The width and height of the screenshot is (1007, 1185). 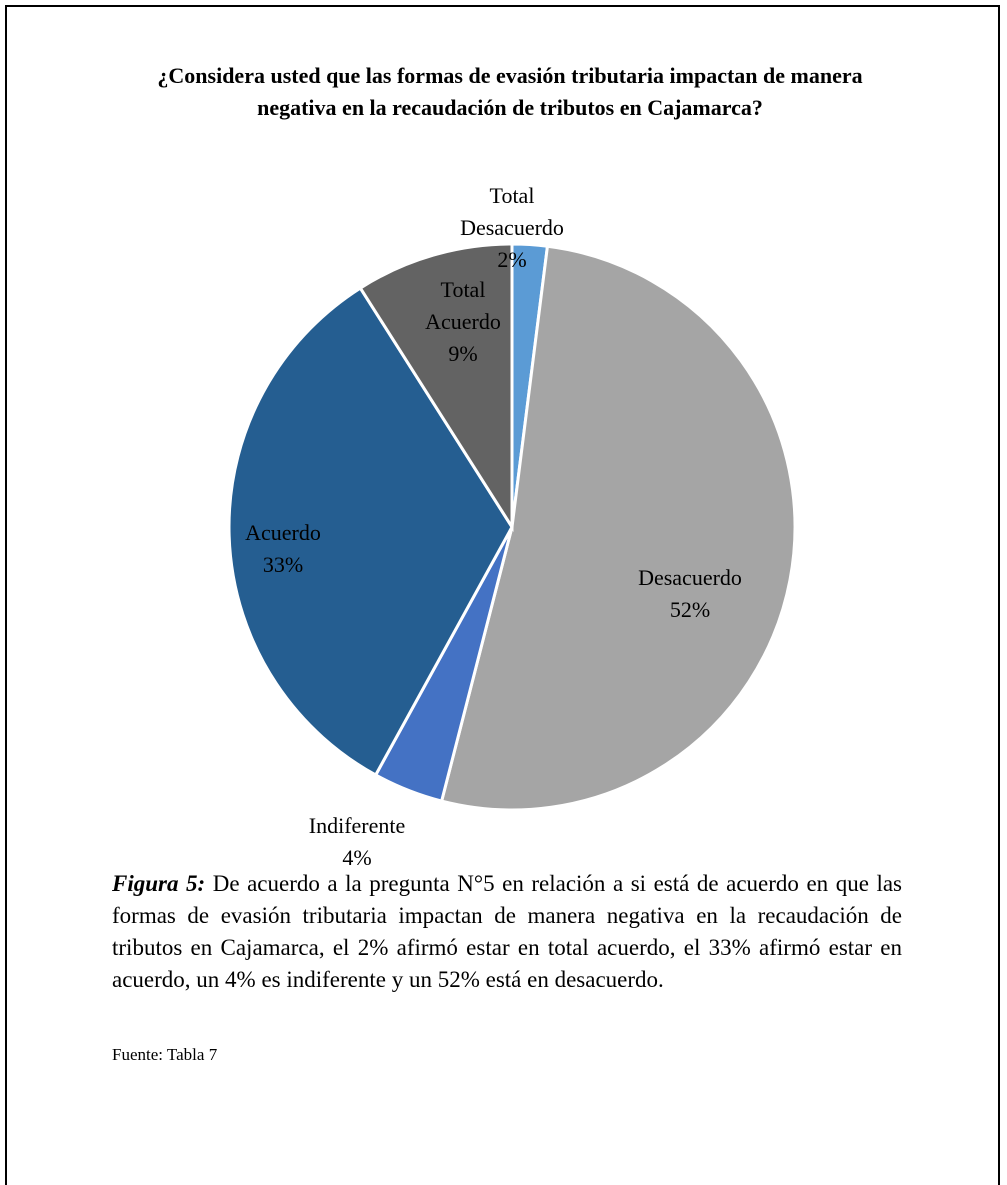 I want to click on value-label: 2%, so click(x=512, y=259).